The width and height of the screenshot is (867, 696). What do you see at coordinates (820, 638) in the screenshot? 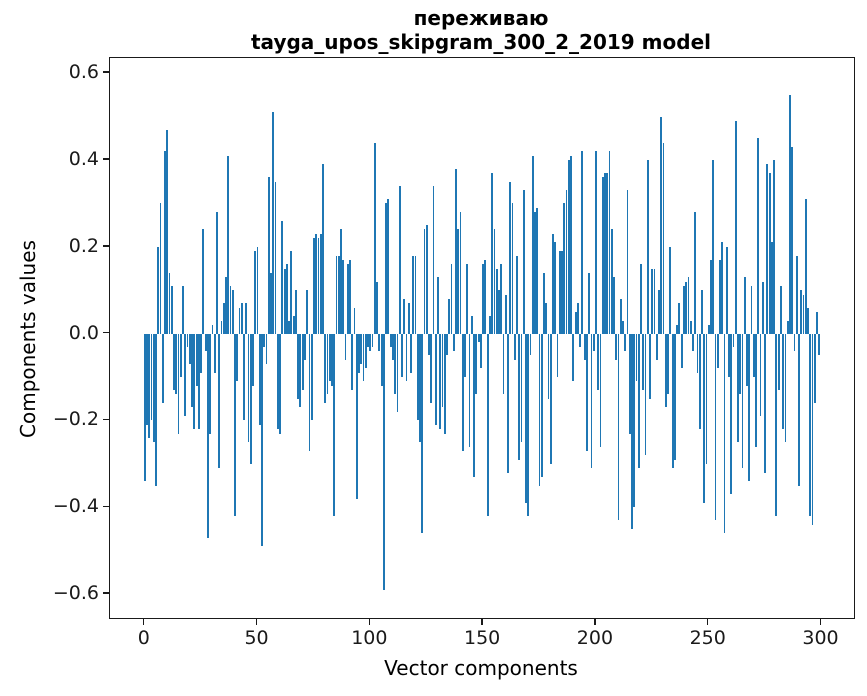
I see `x-tick-label: 300` at bounding box center [820, 638].